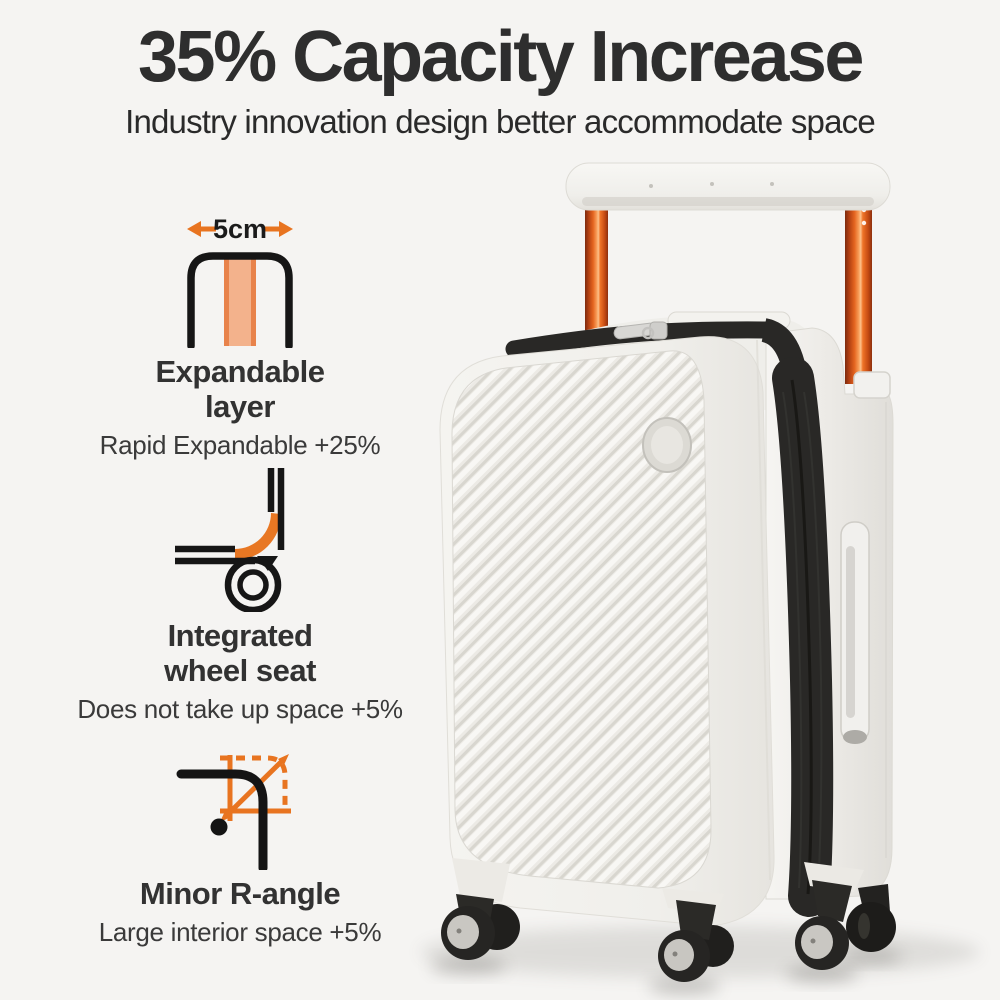  What do you see at coordinates (240, 445) in the screenshot?
I see `feature-description: Rapid Expandable +25%` at bounding box center [240, 445].